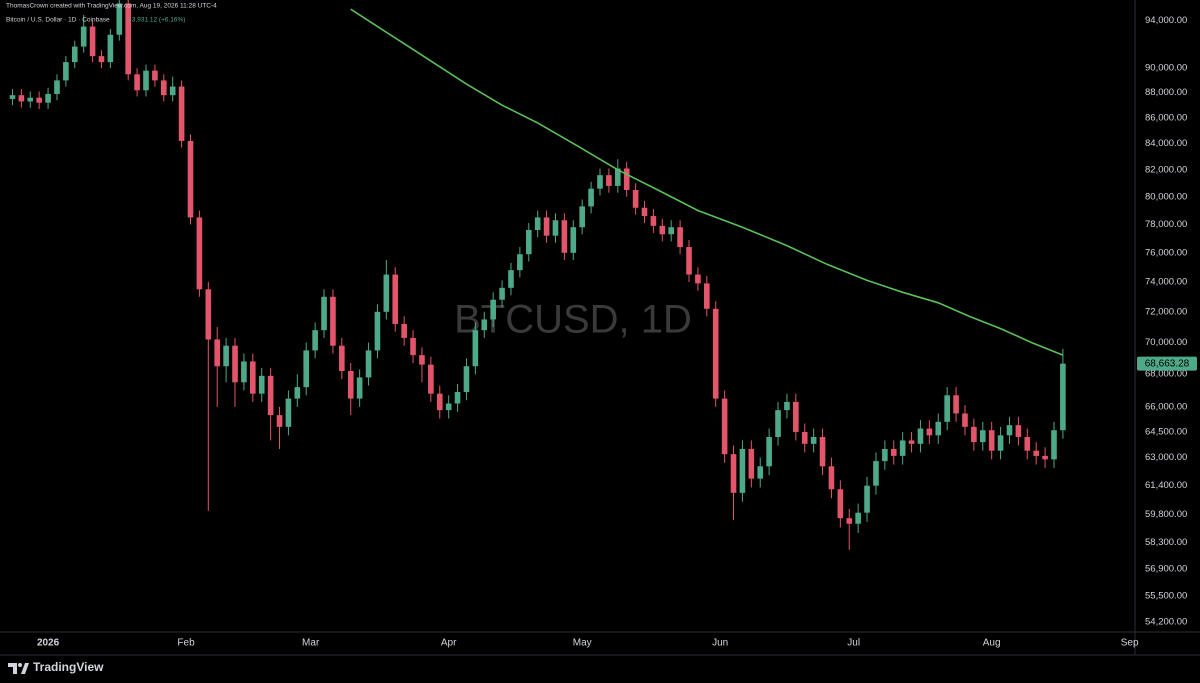 Image resolution: width=1200 pixels, height=683 pixels. Describe the element at coordinates (186, 643) in the screenshot. I see `x-tick-label: Feb` at that location.